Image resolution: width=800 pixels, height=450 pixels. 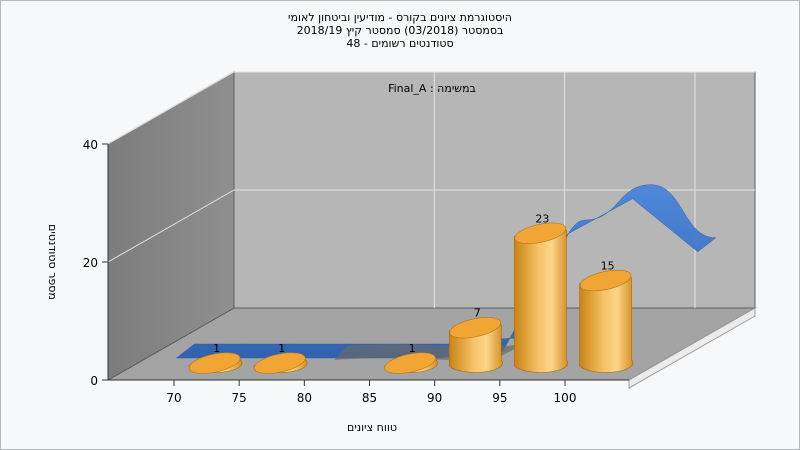 I want to click on y-tick-label-2: 40, so click(x=90, y=145).